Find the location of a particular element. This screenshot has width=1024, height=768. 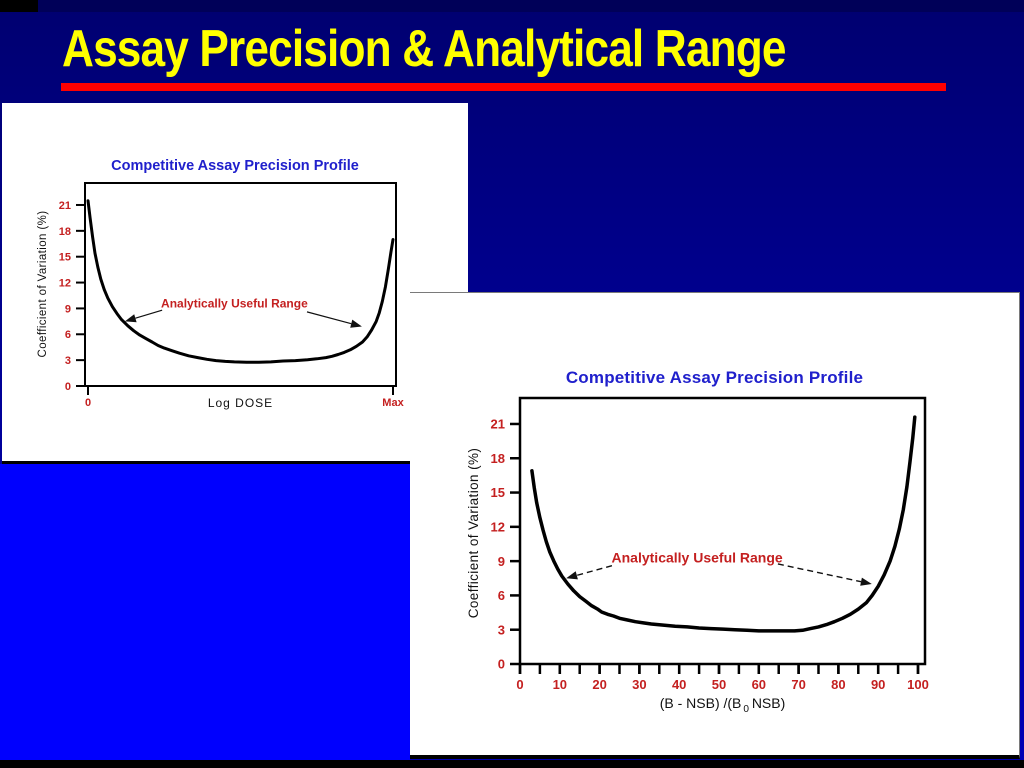

top-strip-corner-block is located at coordinates (19, 6).